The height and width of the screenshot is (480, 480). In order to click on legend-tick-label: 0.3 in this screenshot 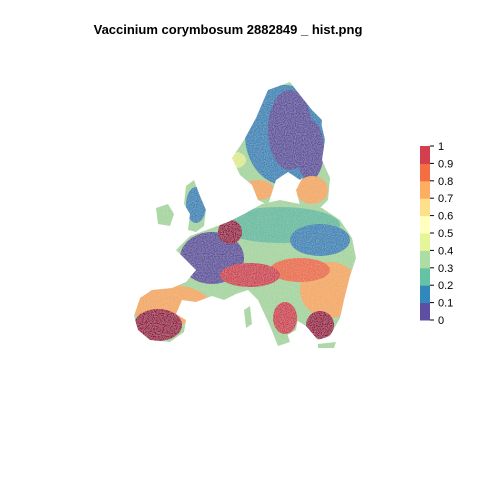, I will do `click(445, 269)`.